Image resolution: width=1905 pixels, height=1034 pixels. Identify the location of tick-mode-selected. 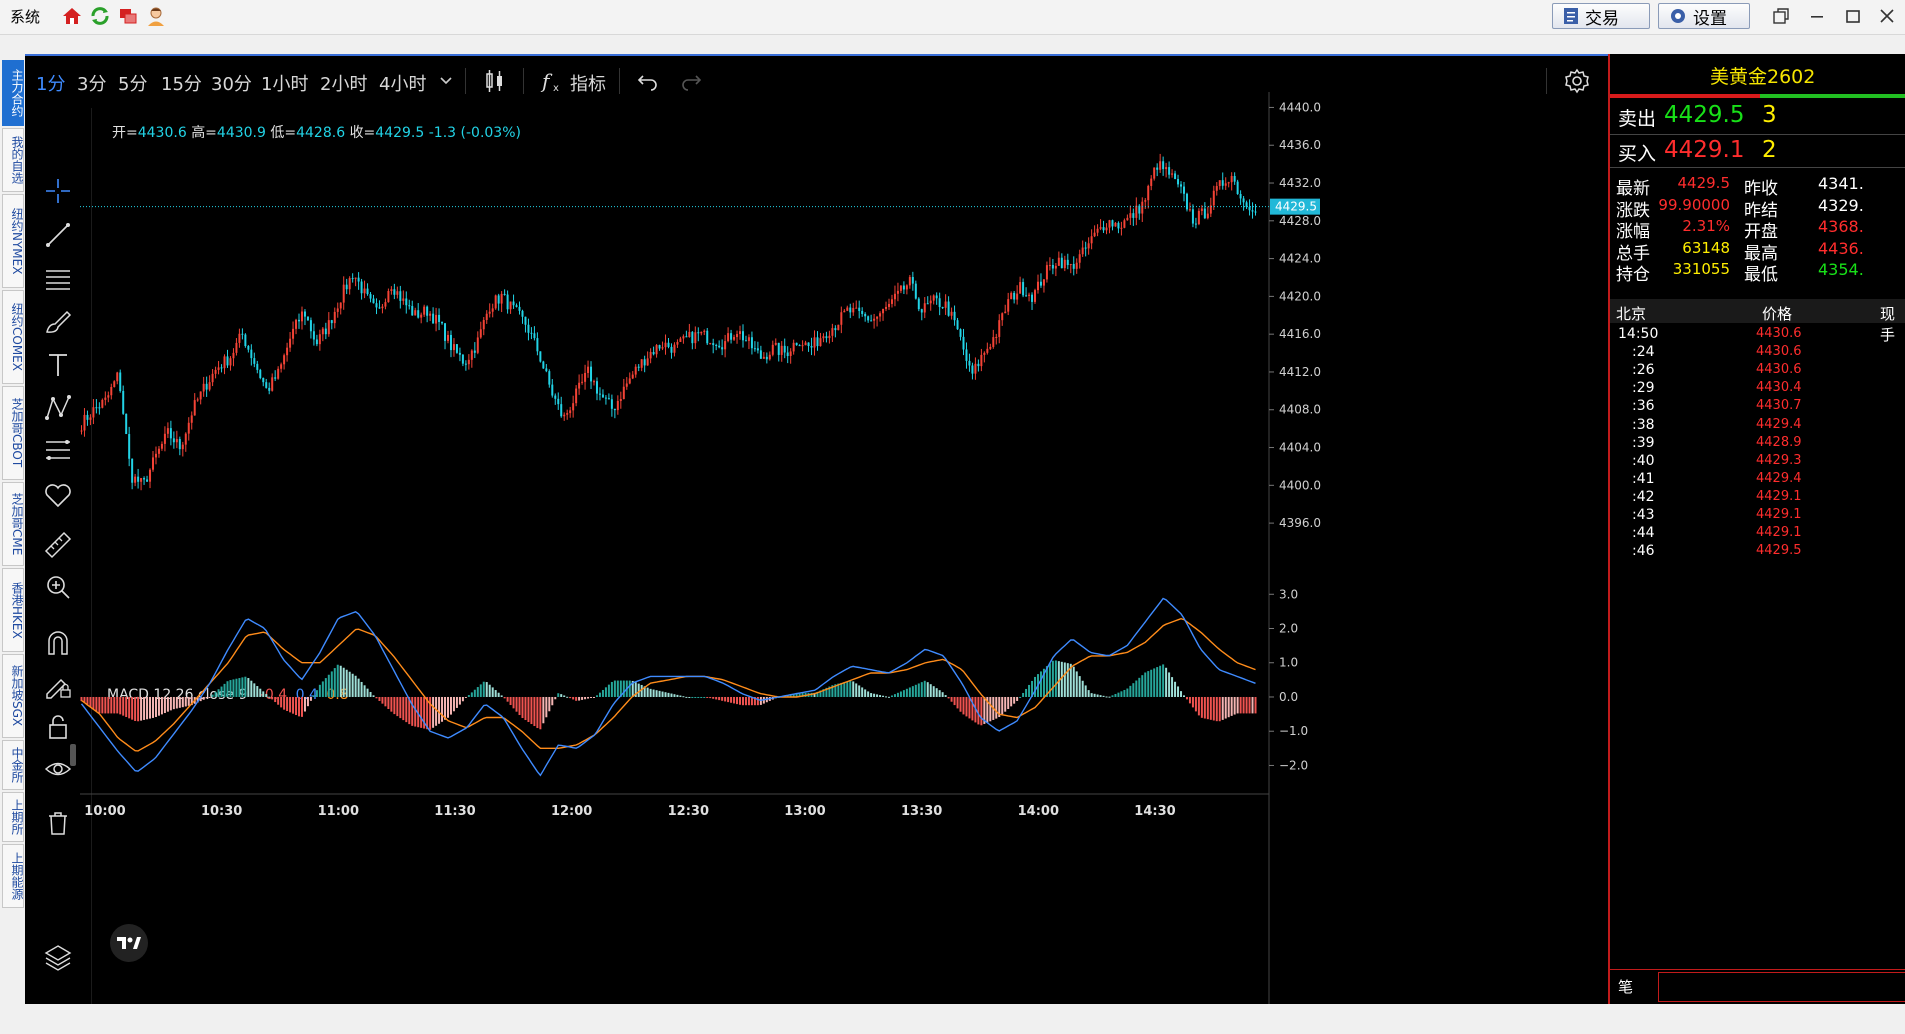
(1781, 987).